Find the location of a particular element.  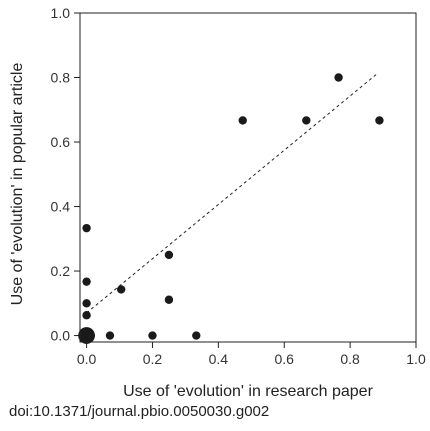

x-tick-label: 0.6 is located at coordinates (285, 359).